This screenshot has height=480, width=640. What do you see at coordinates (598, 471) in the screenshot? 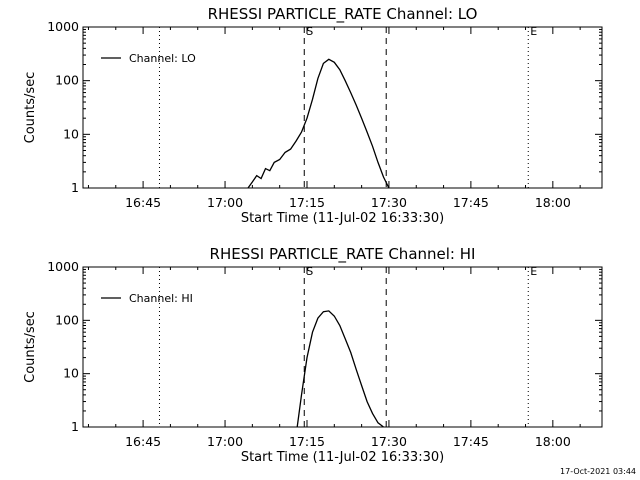
I see `footer-timestamp: 17-Oct-2021 03:44` at bounding box center [598, 471].